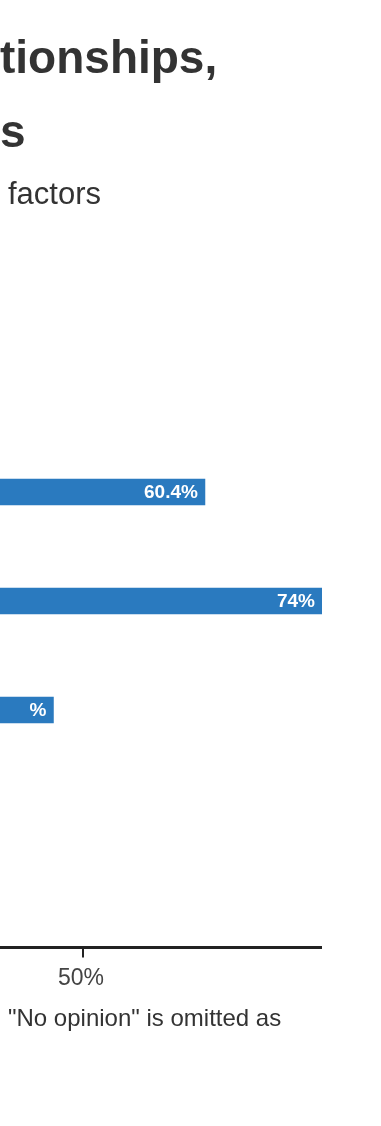  What do you see at coordinates (109, 94) in the screenshot?
I see `chart-title: tionships, s` at bounding box center [109, 94].